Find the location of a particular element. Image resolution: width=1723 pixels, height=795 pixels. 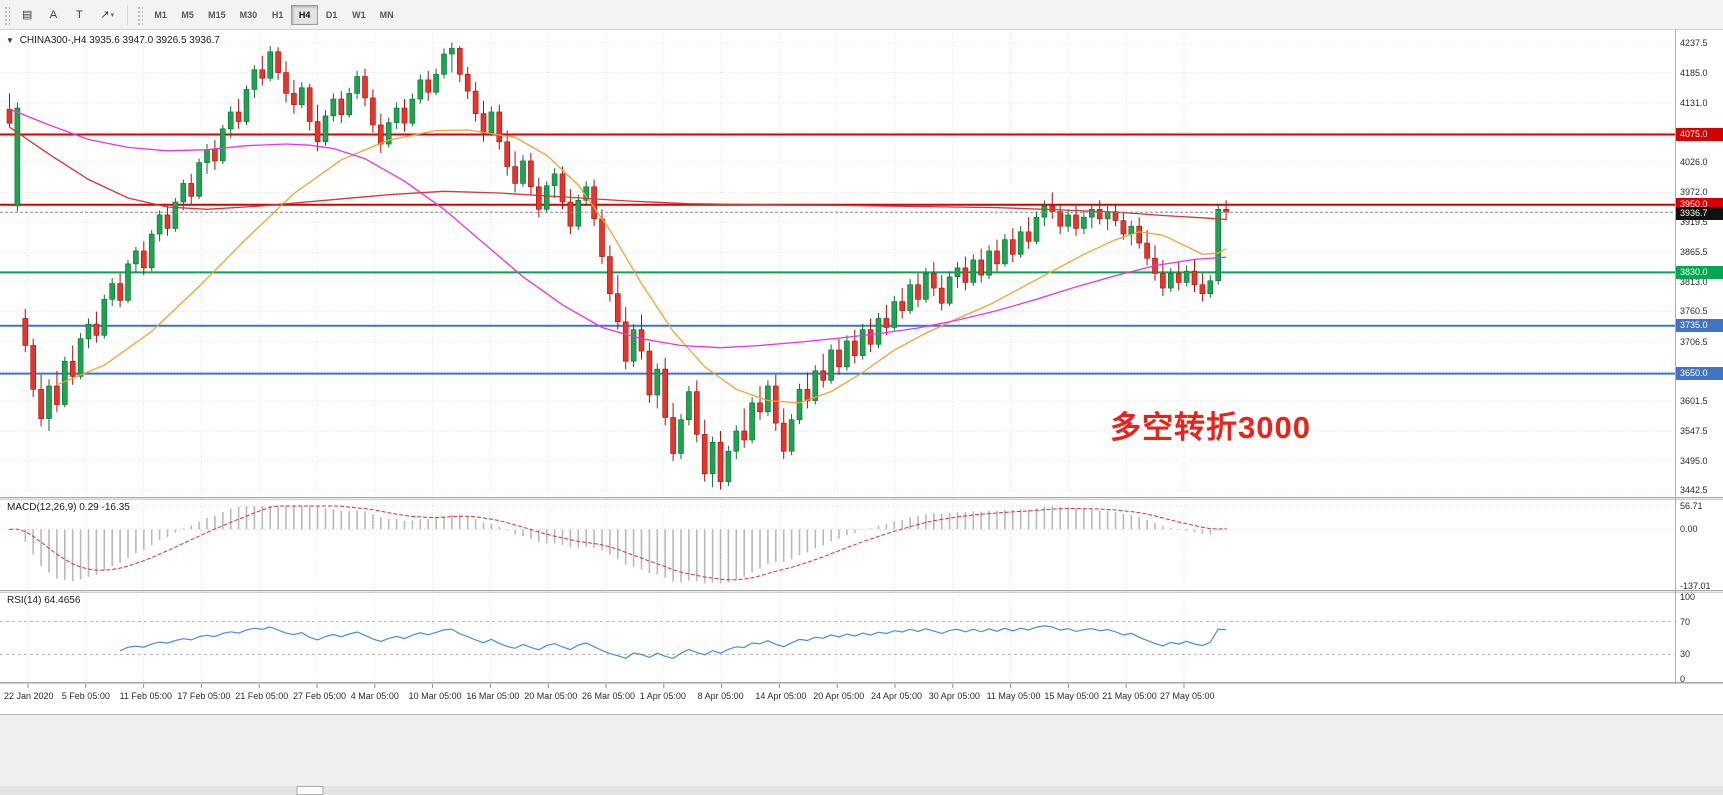

insert-label-button: T is located at coordinates (79, 15).